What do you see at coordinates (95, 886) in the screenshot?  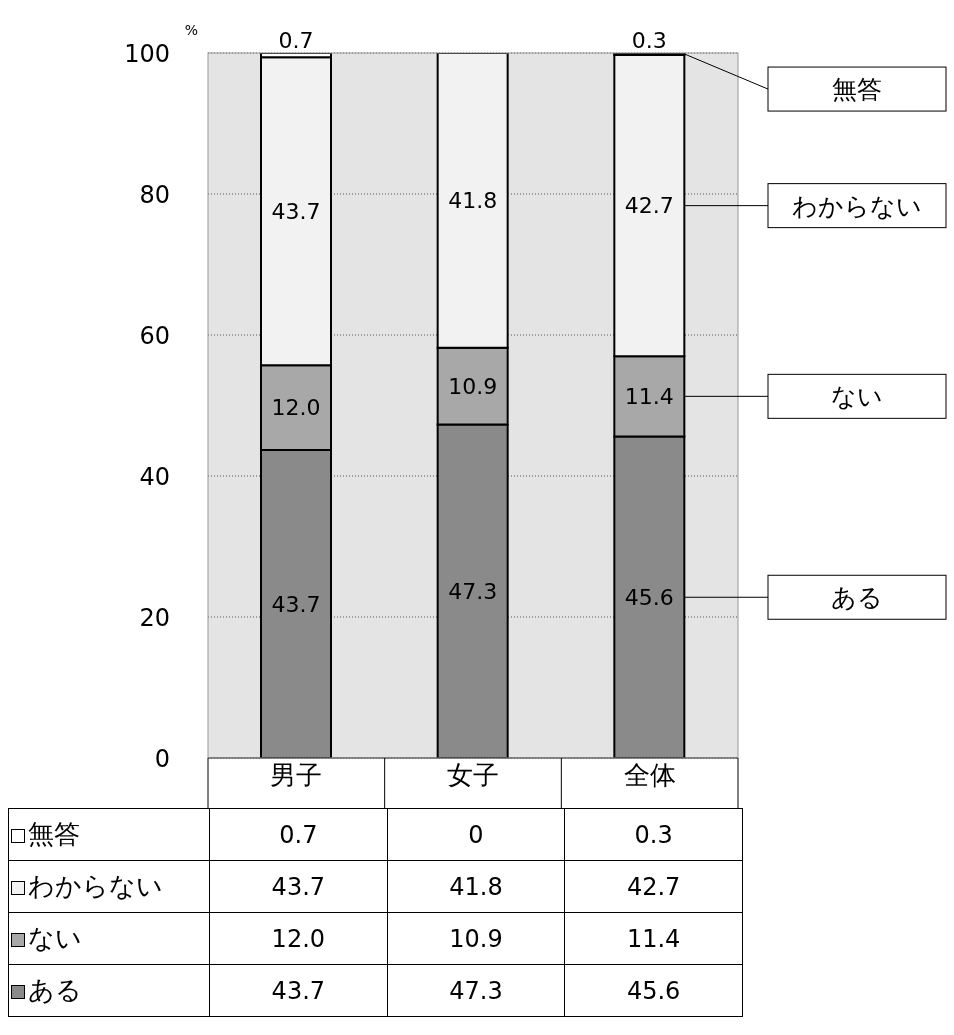 I see `text: わからない` at bounding box center [95, 886].